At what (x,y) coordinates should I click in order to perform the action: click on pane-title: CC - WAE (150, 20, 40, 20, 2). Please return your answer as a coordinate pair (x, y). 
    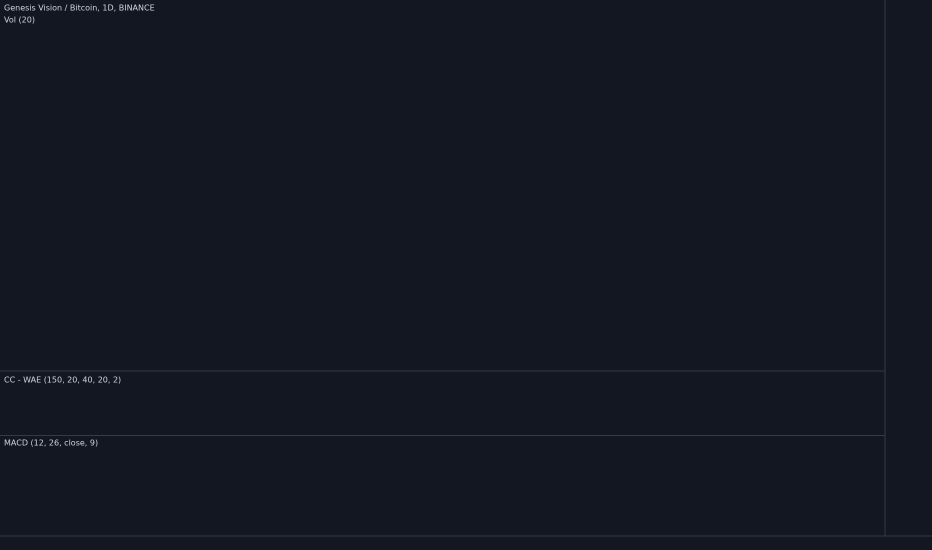
    Looking at the image, I should click on (62, 380).